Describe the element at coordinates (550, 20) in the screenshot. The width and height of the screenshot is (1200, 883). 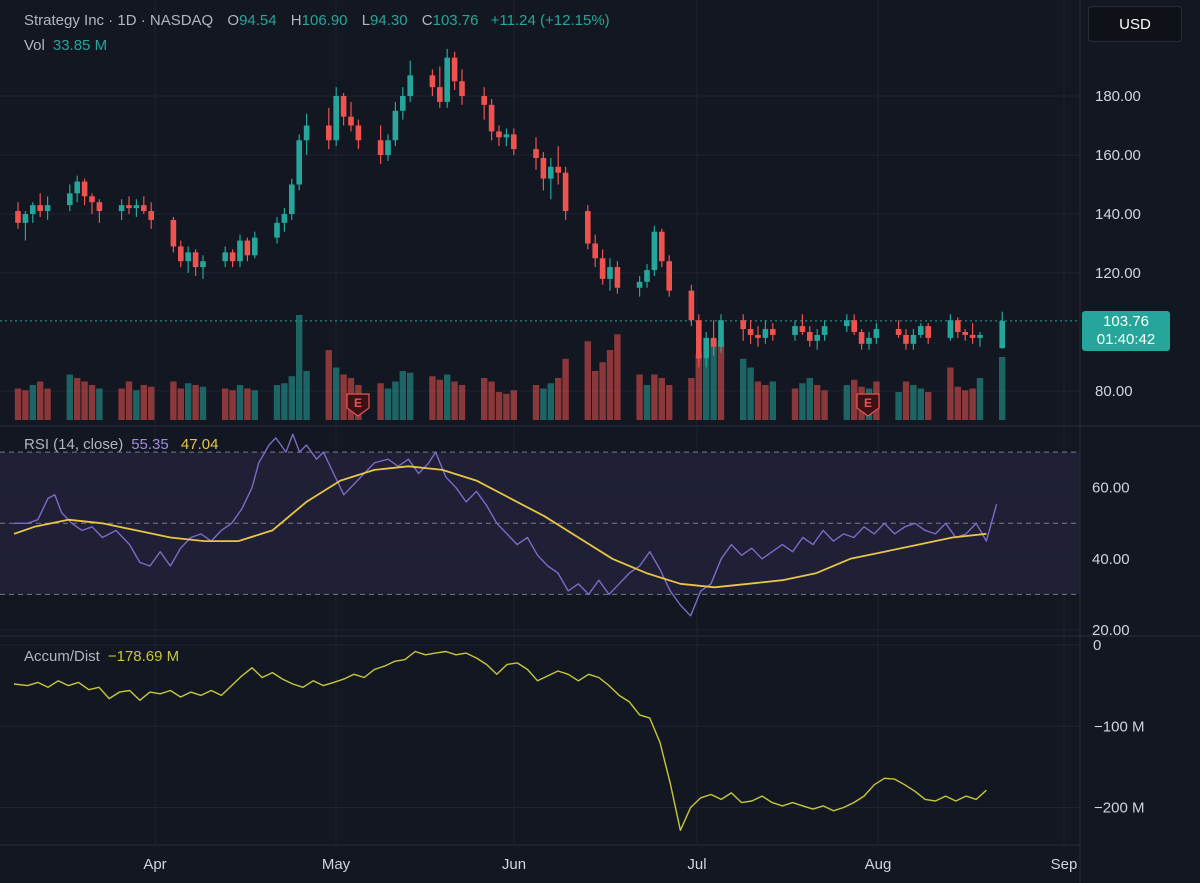
I see `change-value: +11.24 (+12.15%)` at that location.